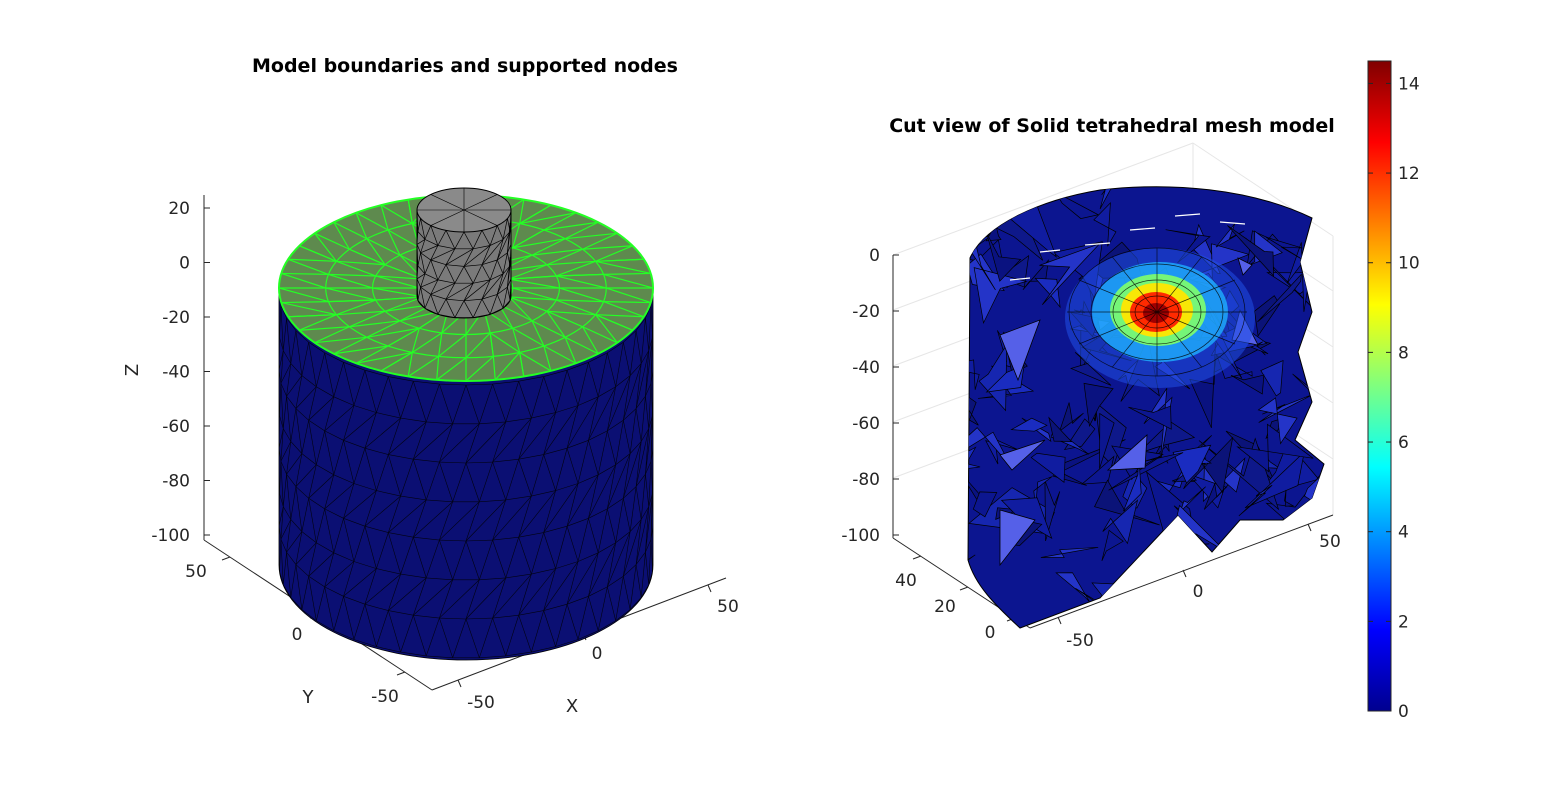 Image resolution: width=1565 pixels, height=800 pixels. What do you see at coordinates (860, 536) in the screenshot?
I see `right-z-tick-label: -100` at bounding box center [860, 536].